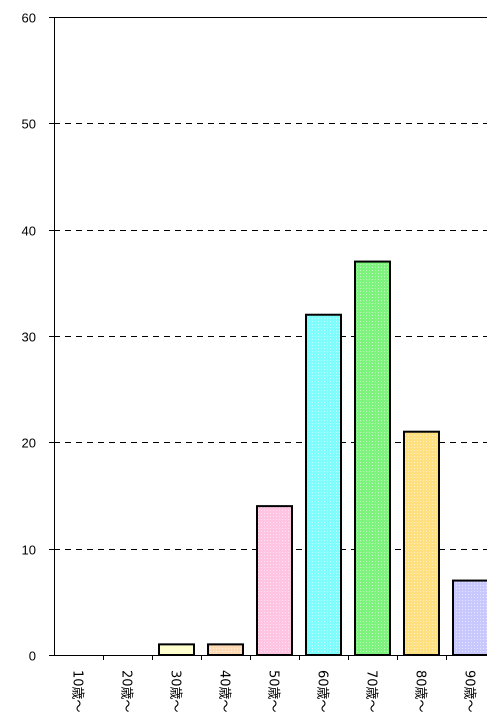  What do you see at coordinates (29, 18) in the screenshot?
I see `y-tick-label-60: 60` at bounding box center [29, 18].